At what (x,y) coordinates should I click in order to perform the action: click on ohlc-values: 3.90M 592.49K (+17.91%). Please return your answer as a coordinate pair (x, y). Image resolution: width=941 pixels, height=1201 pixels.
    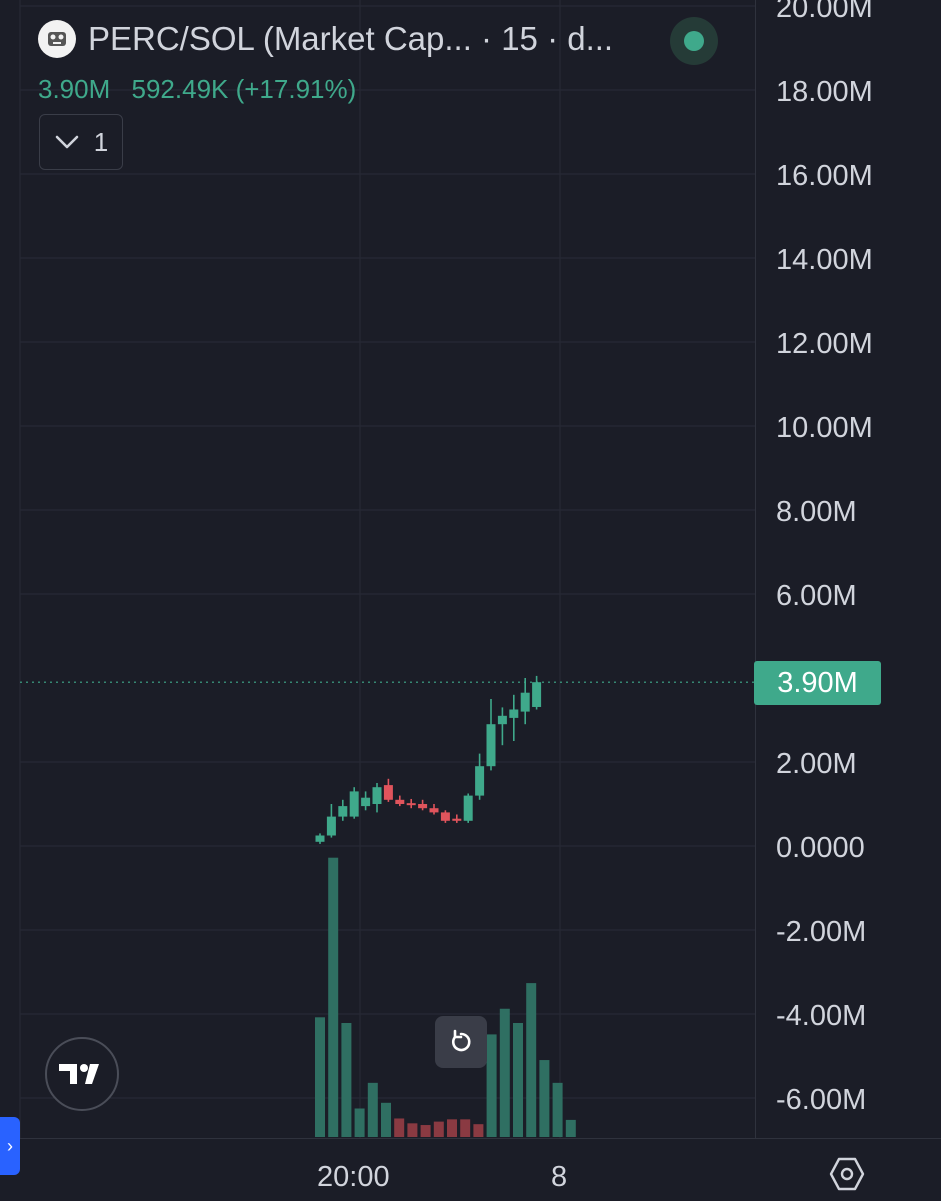
    Looking at the image, I should click on (204, 89).